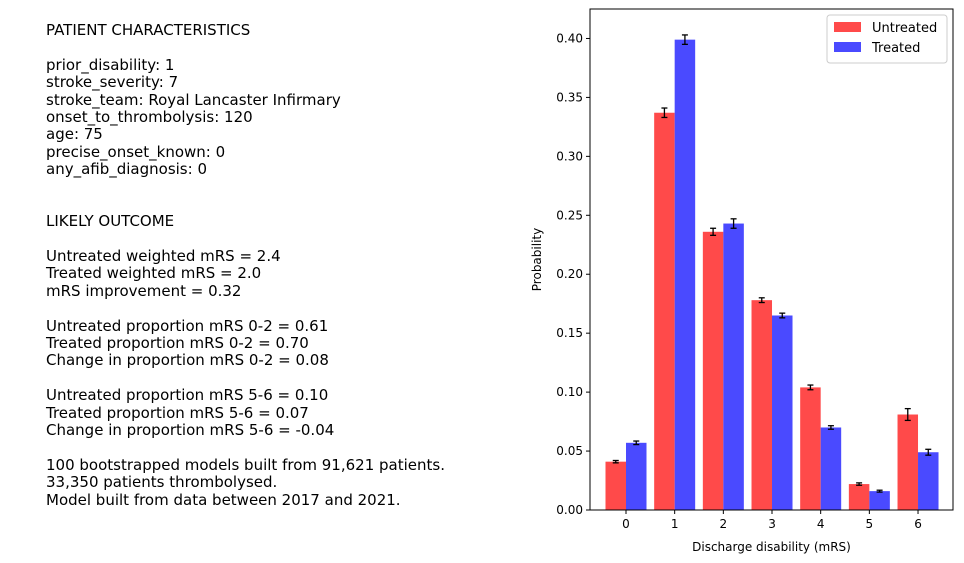  What do you see at coordinates (177, 412) in the screenshot?
I see `treated-proportion-mrs-5-6: Treated proportion mRS 5-6 = 0.07` at bounding box center [177, 412].